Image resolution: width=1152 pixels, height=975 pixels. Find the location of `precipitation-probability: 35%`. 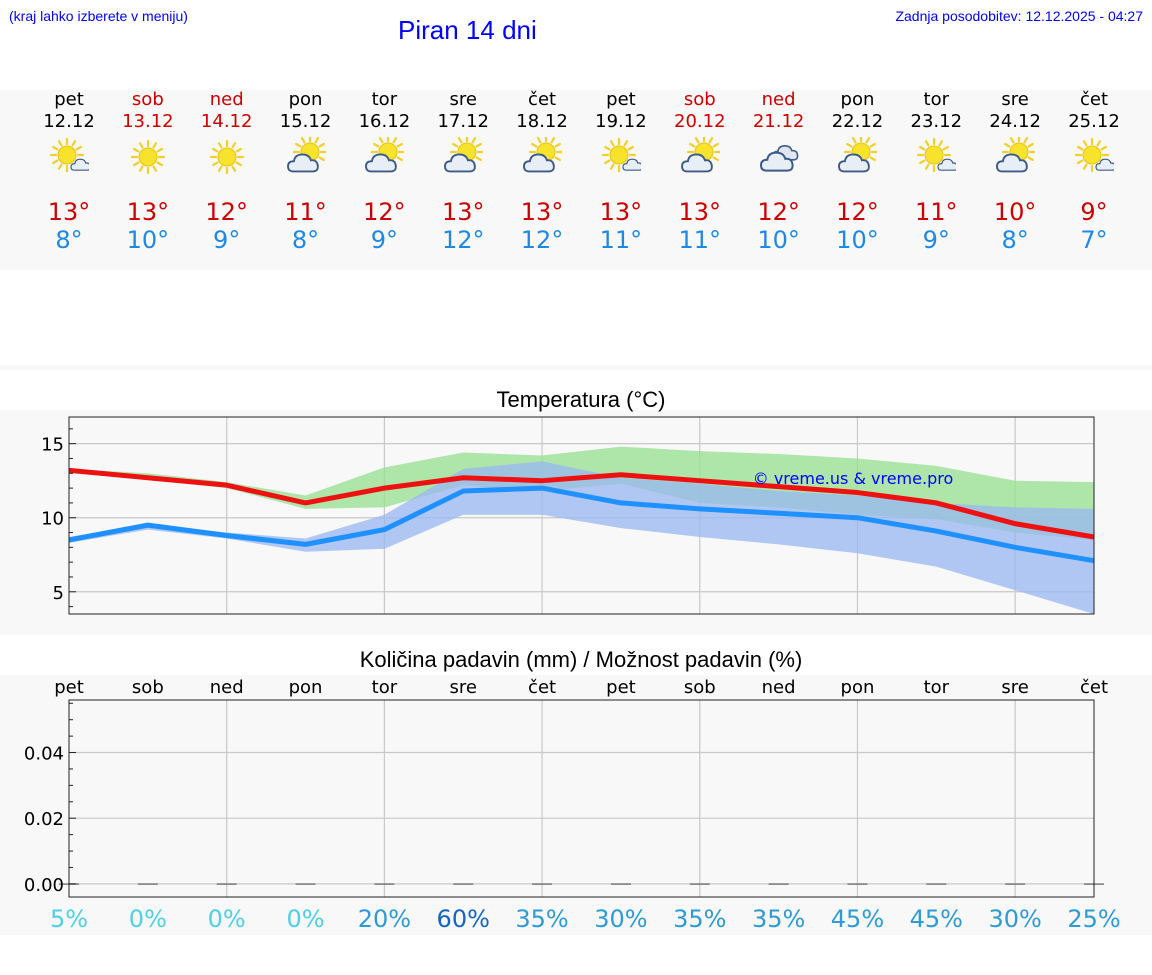

precipitation-probability: 35% is located at coordinates (541, 919).